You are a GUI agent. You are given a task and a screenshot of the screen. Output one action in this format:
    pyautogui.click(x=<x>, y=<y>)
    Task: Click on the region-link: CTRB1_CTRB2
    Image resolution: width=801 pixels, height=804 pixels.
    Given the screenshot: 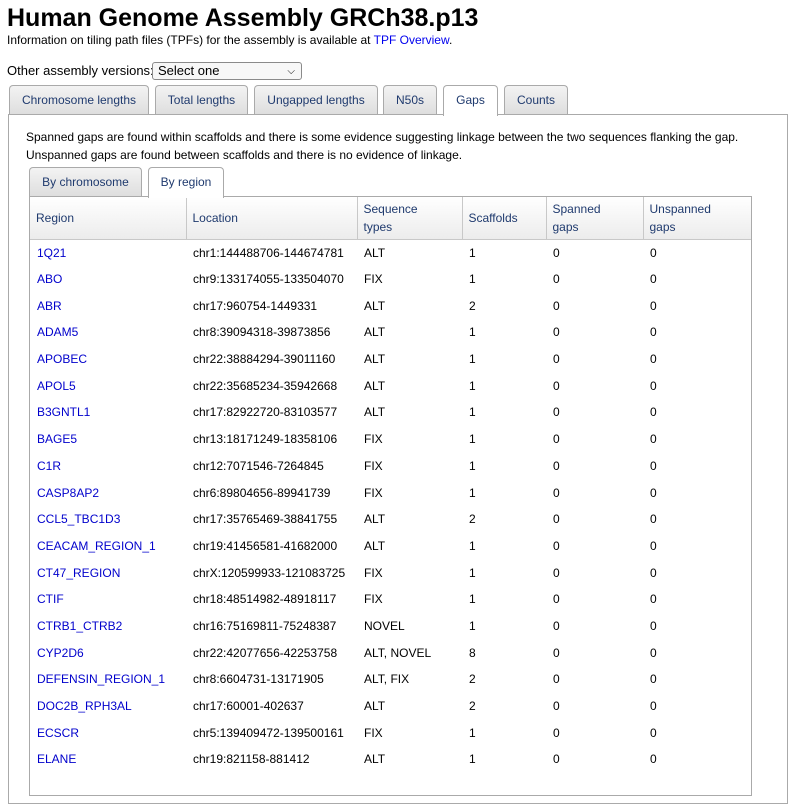 What is the action you would take?
    pyautogui.click(x=80, y=625)
    